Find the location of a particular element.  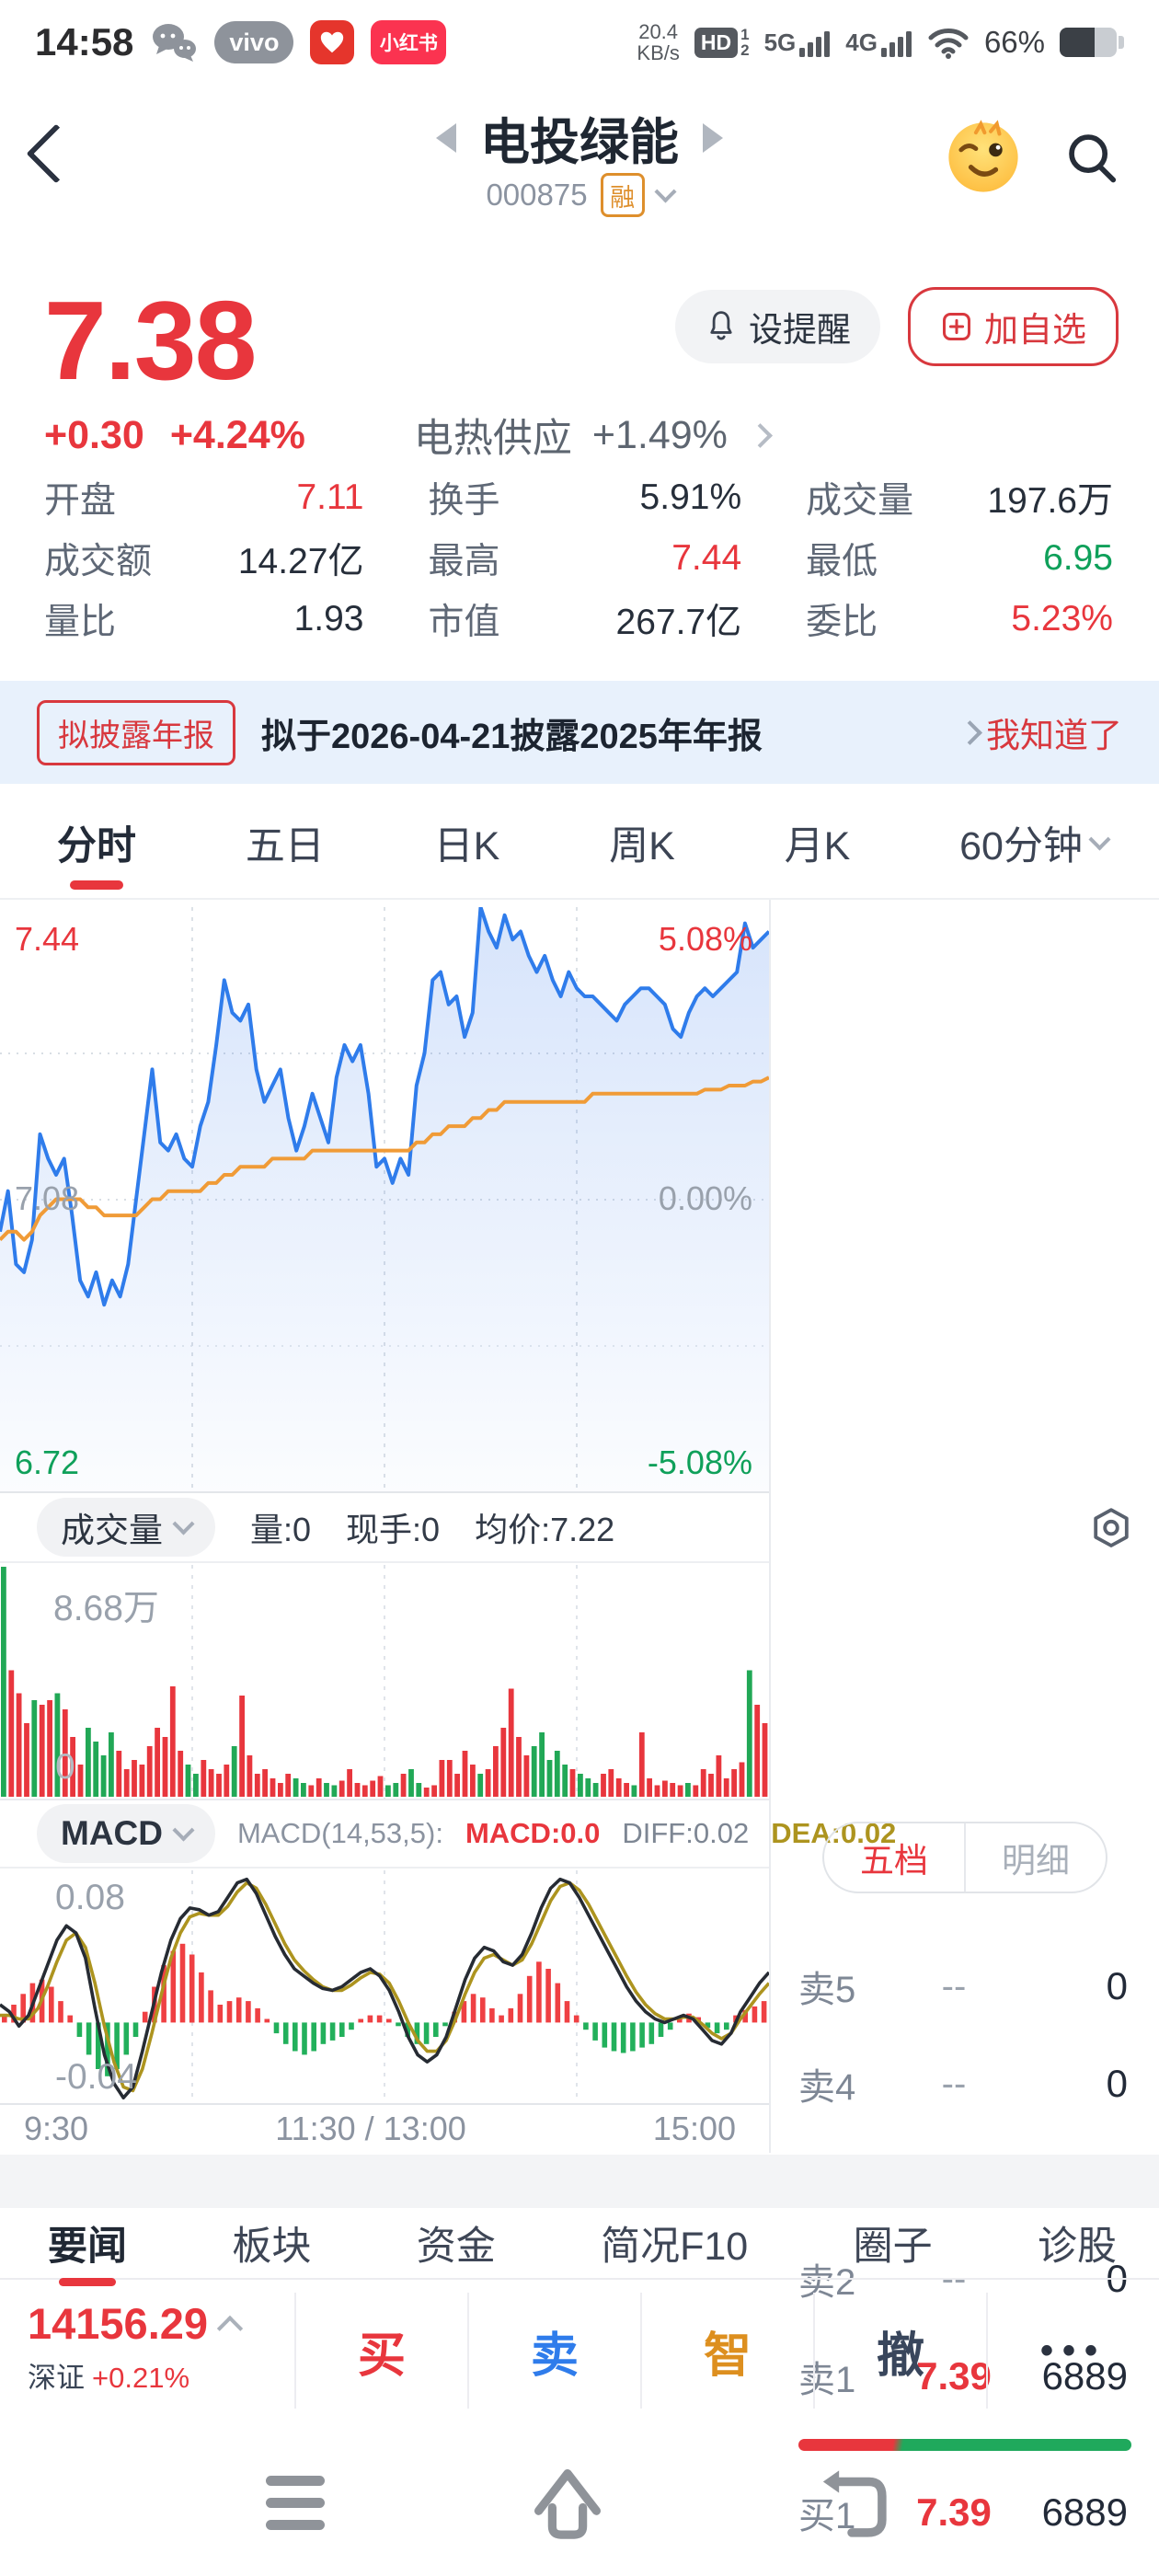

chevron-up-icon is located at coordinates (230, 2328).